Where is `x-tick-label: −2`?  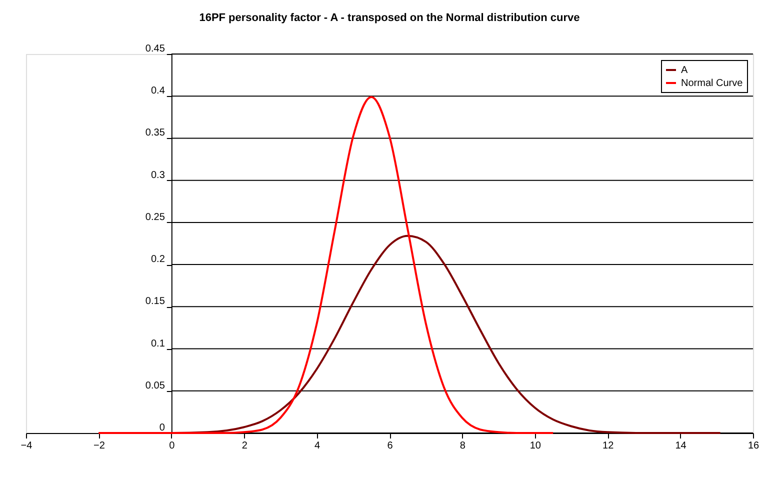 x-tick-label: −2 is located at coordinates (99, 446).